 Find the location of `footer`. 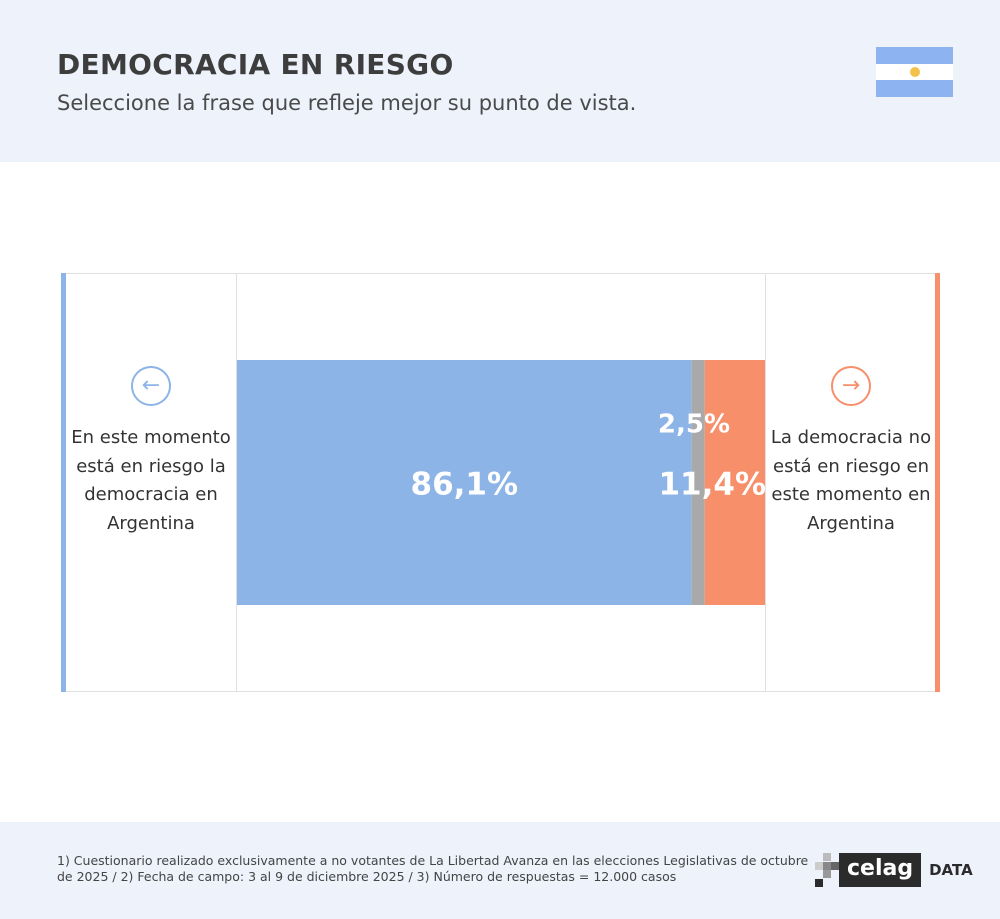

footer is located at coordinates (500, 870).